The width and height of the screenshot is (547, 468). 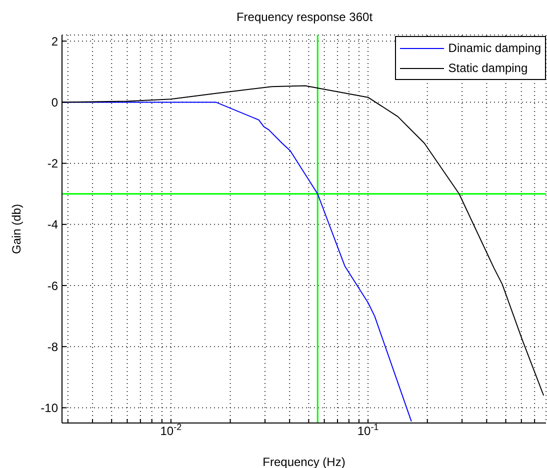 I want to click on y-tick-label: -6, so click(x=52, y=285).